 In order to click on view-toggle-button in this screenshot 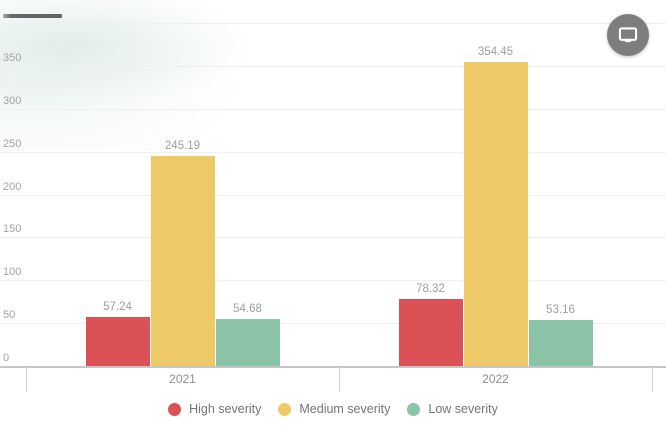, I will do `click(628, 35)`.